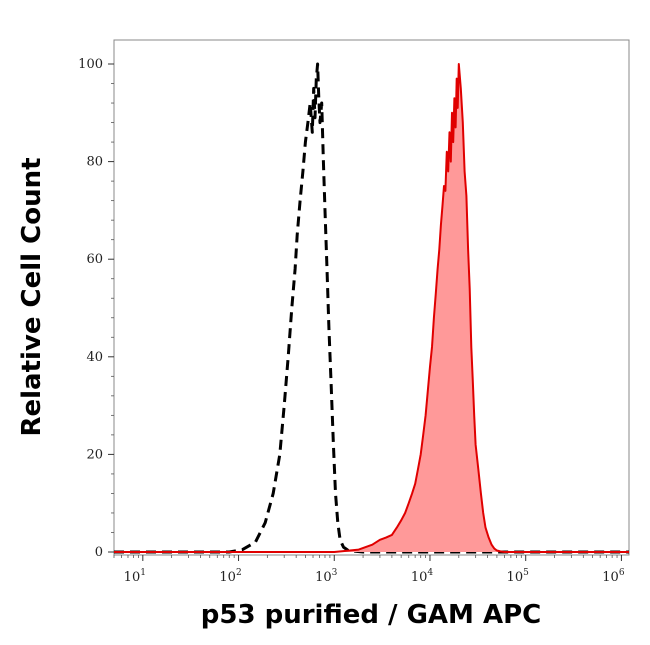 Image resolution: width=650 pixels, height=645 pixels. I want to click on y-tick-label: 80, so click(94, 162).